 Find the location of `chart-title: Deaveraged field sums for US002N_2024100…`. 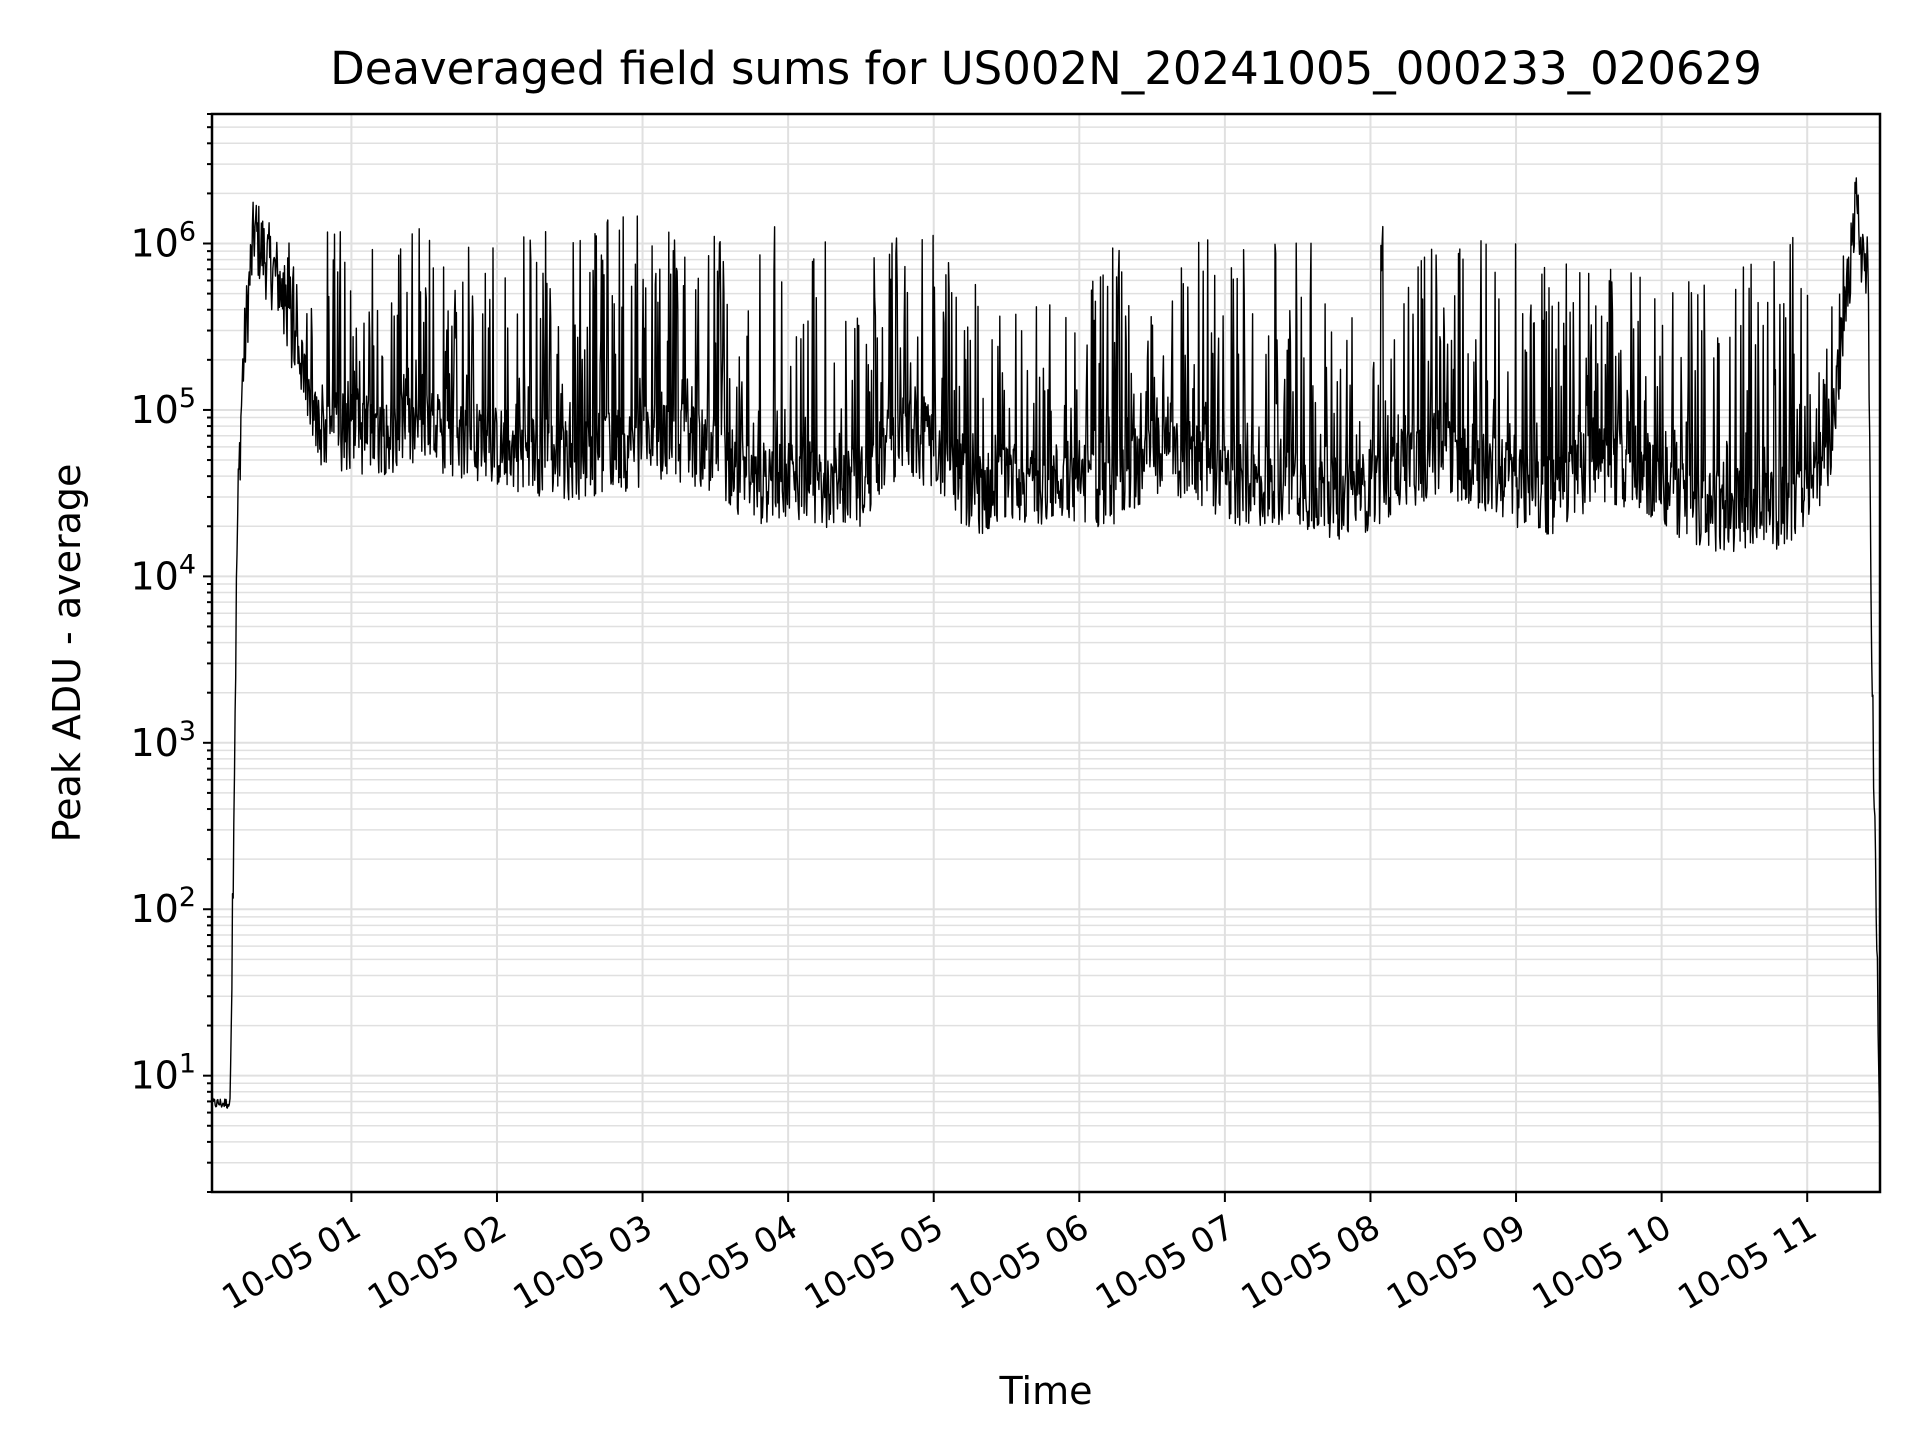

chart-title: Deaveraged field sums for US002N_2024100… is located at coordinates (1046, 68).